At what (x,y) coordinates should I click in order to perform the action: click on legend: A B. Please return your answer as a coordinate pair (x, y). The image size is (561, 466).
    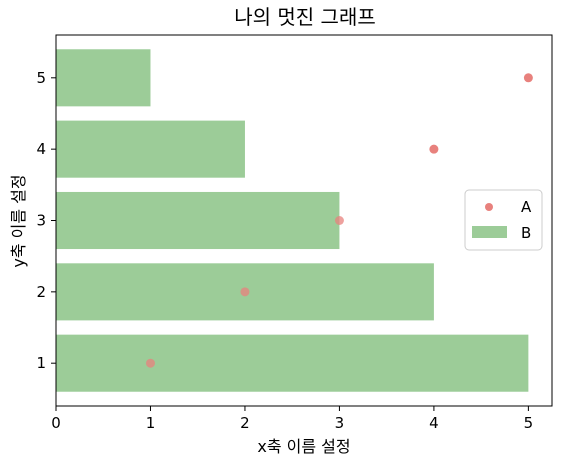
    Looking at the image, I should click on (503, 220).